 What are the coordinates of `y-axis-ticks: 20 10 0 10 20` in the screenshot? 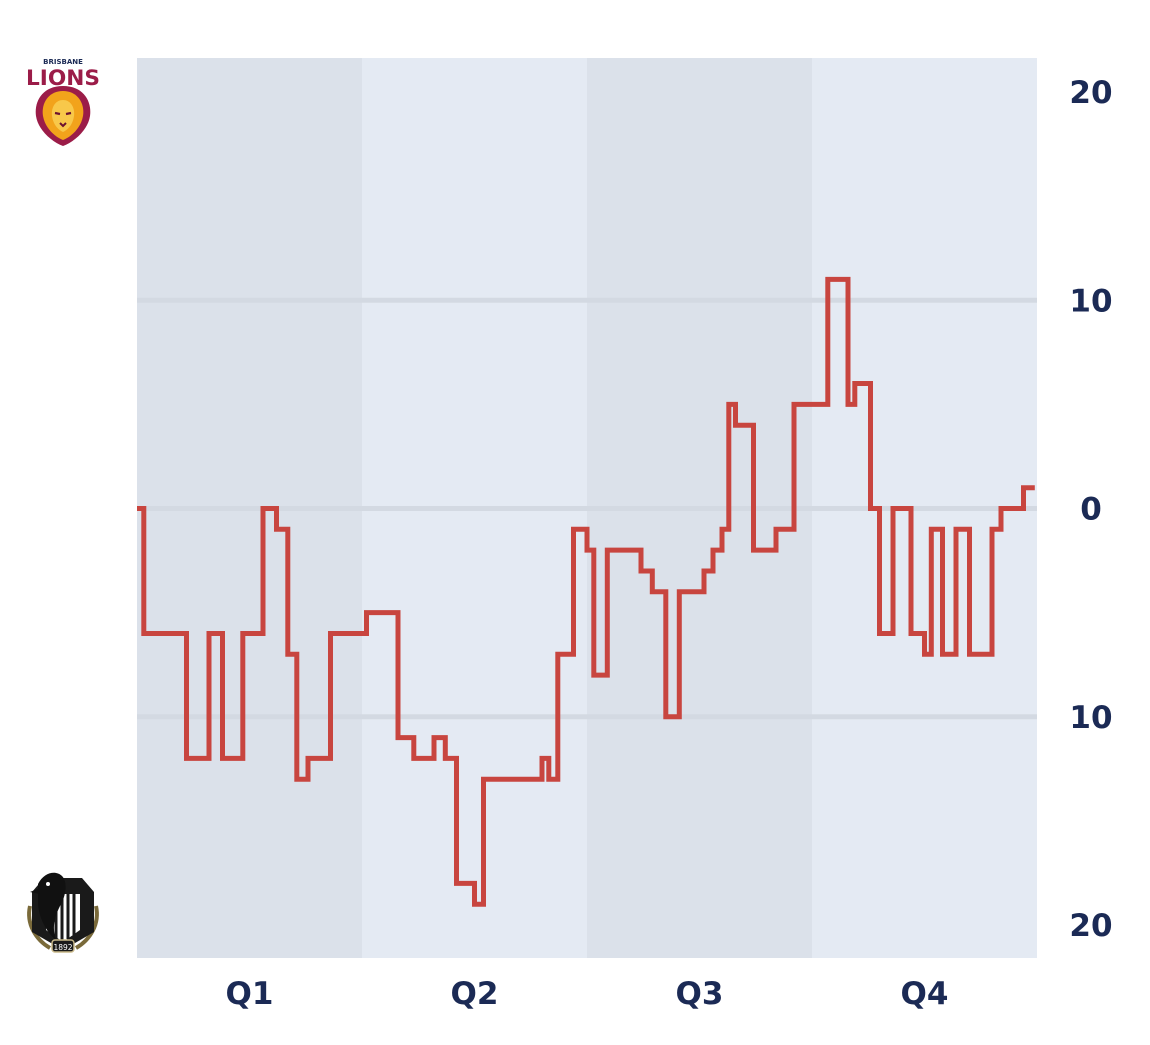 It's located at (1090, 509).